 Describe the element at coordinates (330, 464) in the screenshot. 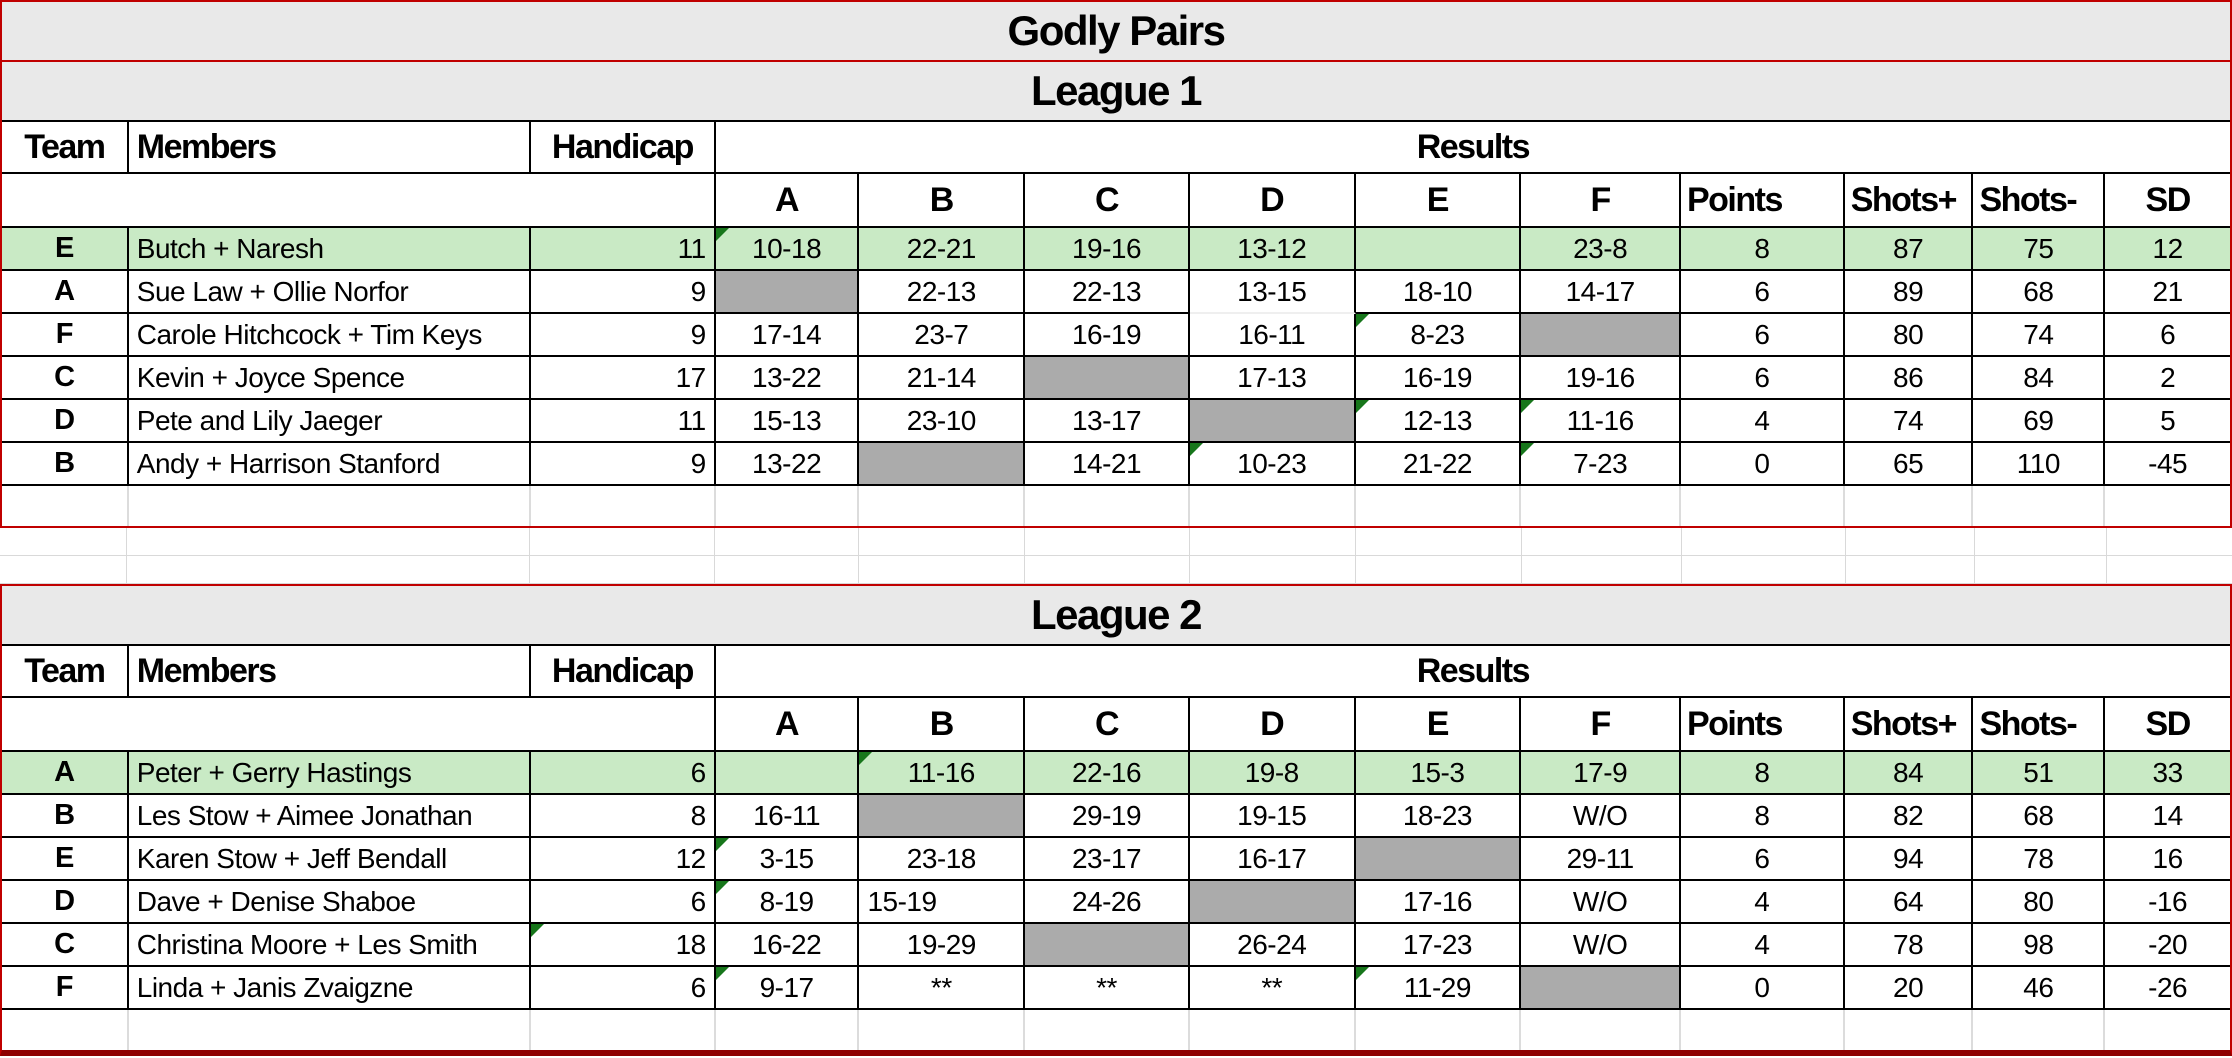

I see `members-cell: Andy + Harrison Stanford` at that location.